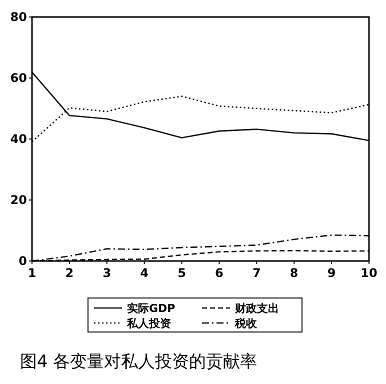 Image resolution: width=386 pixels, height=384 pixels. What do you see at coordinates (294, 273) in the screenshot?
I see `x-tick-label: 8` at bounding box center [294, 273].